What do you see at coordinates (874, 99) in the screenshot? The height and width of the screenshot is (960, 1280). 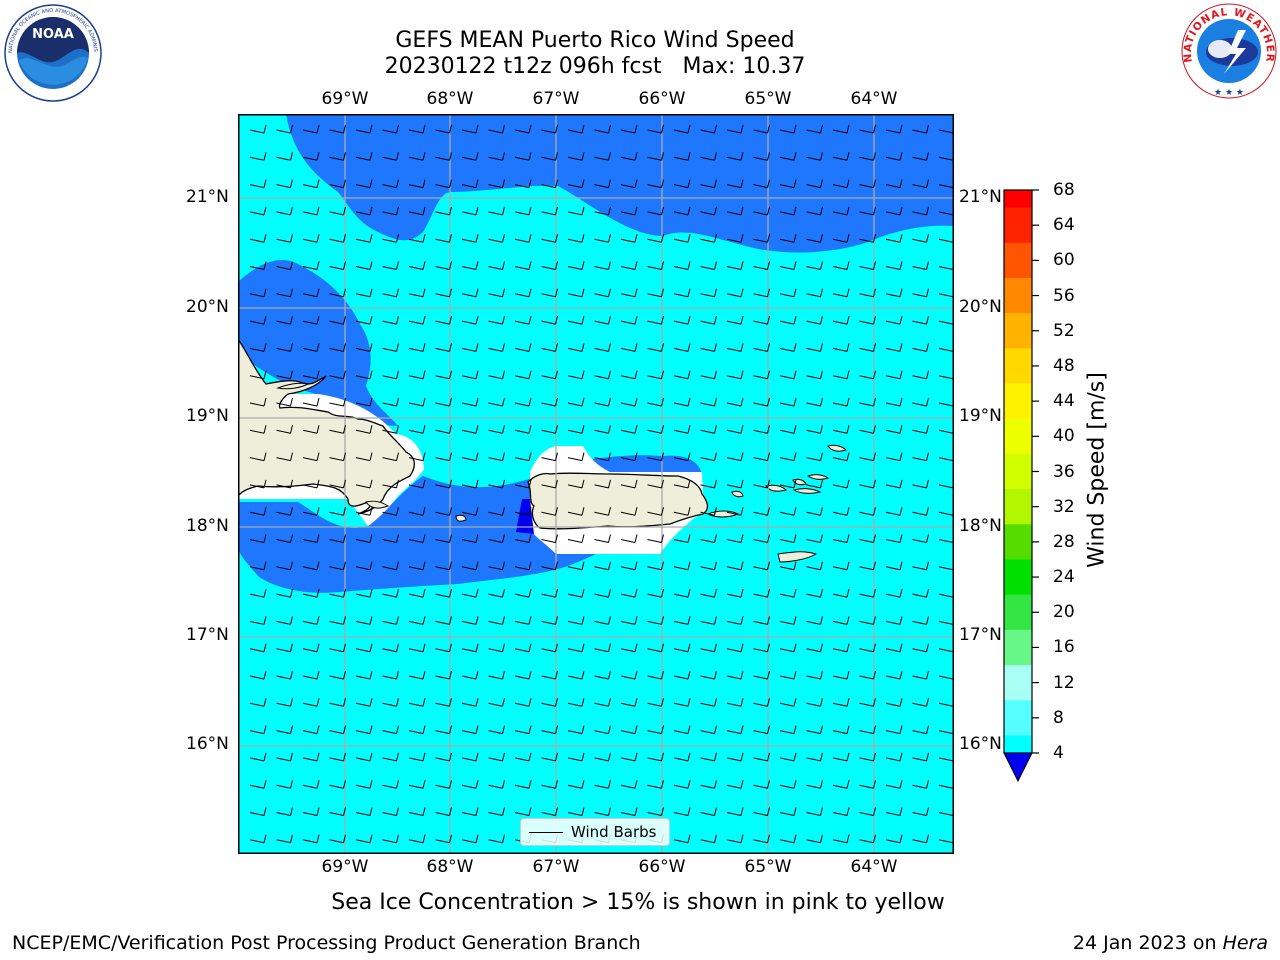 I see `lon-label-top: 64°W` at bounding box center [874, 99].